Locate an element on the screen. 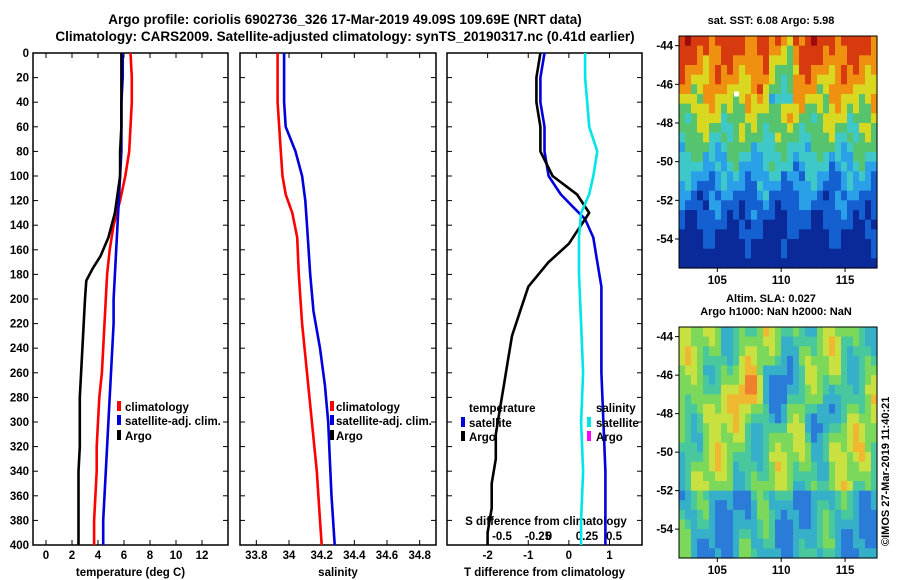  map-y-tick-label: -48 is located at coordinates (664, 415).